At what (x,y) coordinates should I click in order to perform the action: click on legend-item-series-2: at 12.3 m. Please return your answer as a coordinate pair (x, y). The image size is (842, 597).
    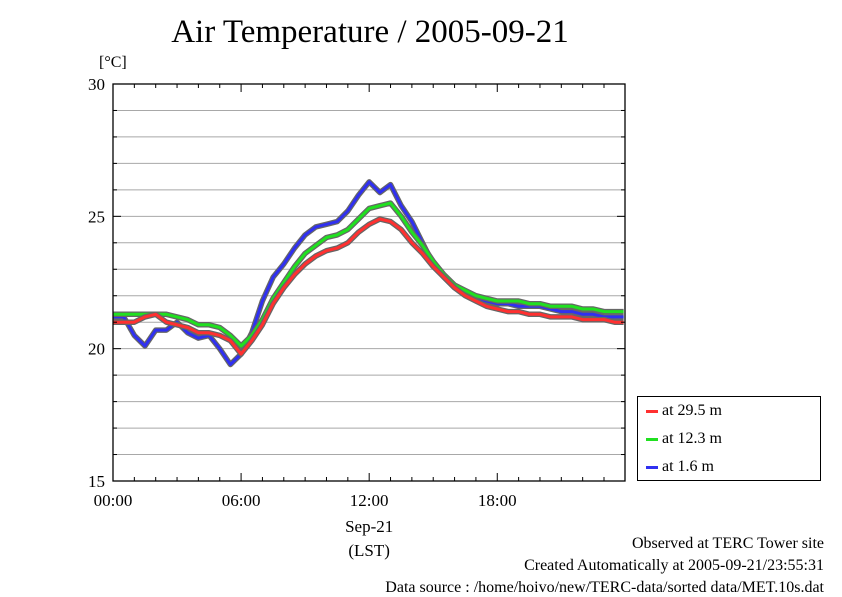
    Looking at the image, I should click on (684, 439).